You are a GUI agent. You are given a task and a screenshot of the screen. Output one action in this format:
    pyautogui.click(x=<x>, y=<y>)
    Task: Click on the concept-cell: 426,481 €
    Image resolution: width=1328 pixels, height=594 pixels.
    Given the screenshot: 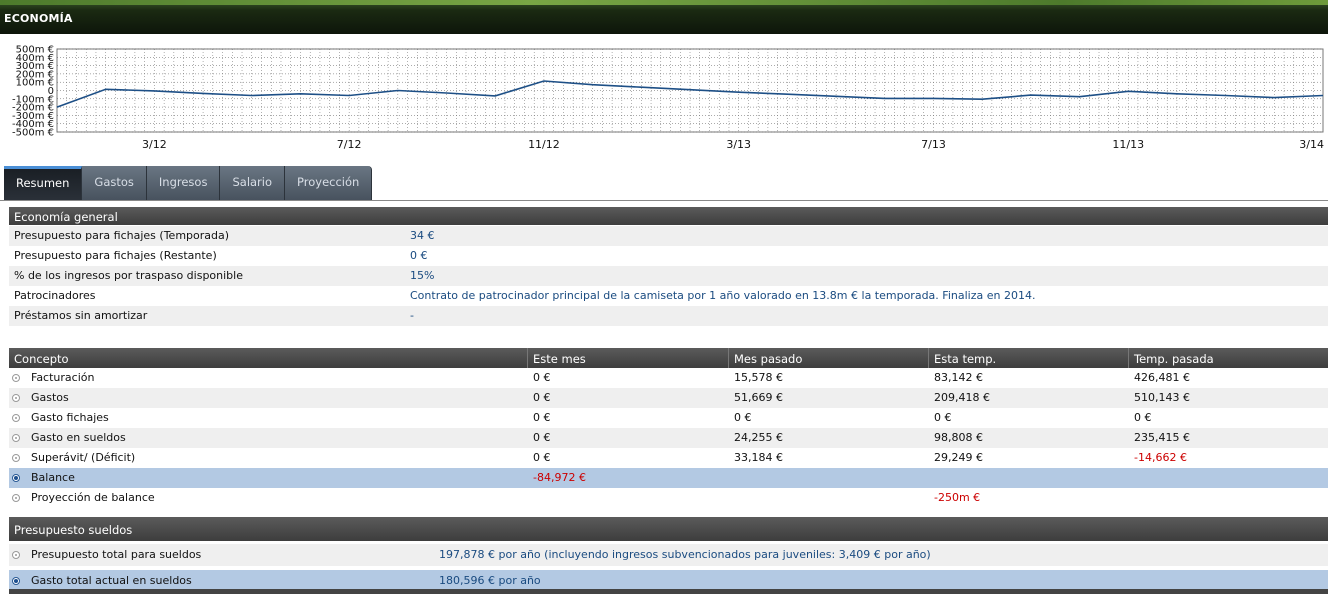 What is the action you would take?
    pyautogui.click(x=1162, y=377)
    